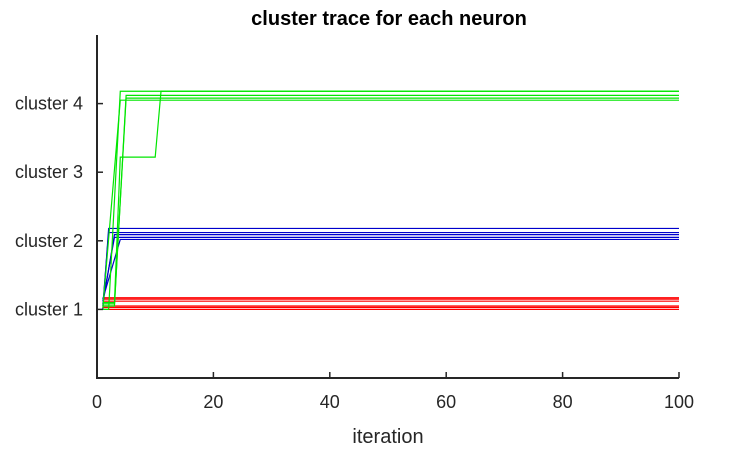 This screenshot has width=750, height=450. Describe the element at coordinates (213, 402) in the screenshot. I see `x-tick-label: 20` at that location.